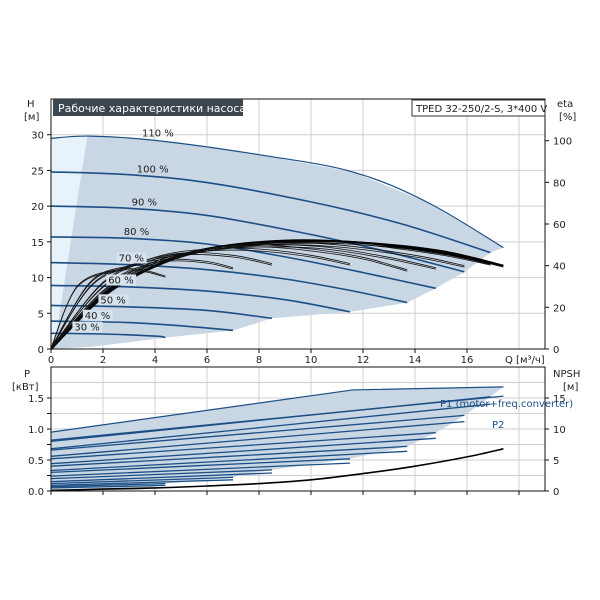  Describe the element at coordinates (506, 404) in the screenshot. I see `legend-p1: P1 (motor+freq.converter)` at that location.